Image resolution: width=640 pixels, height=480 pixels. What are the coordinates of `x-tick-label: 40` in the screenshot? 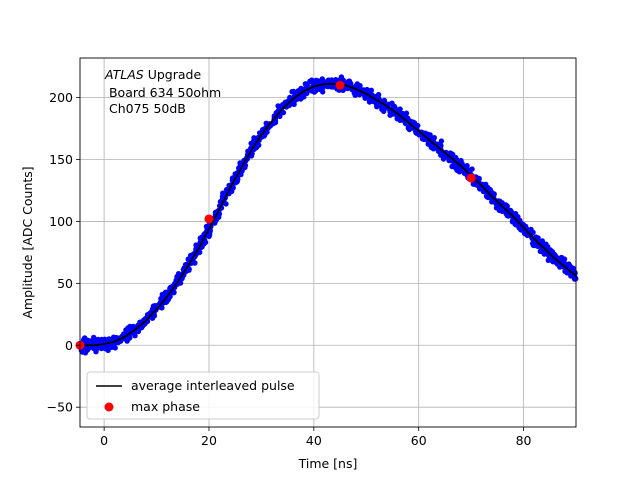 It's located at (314, 440).